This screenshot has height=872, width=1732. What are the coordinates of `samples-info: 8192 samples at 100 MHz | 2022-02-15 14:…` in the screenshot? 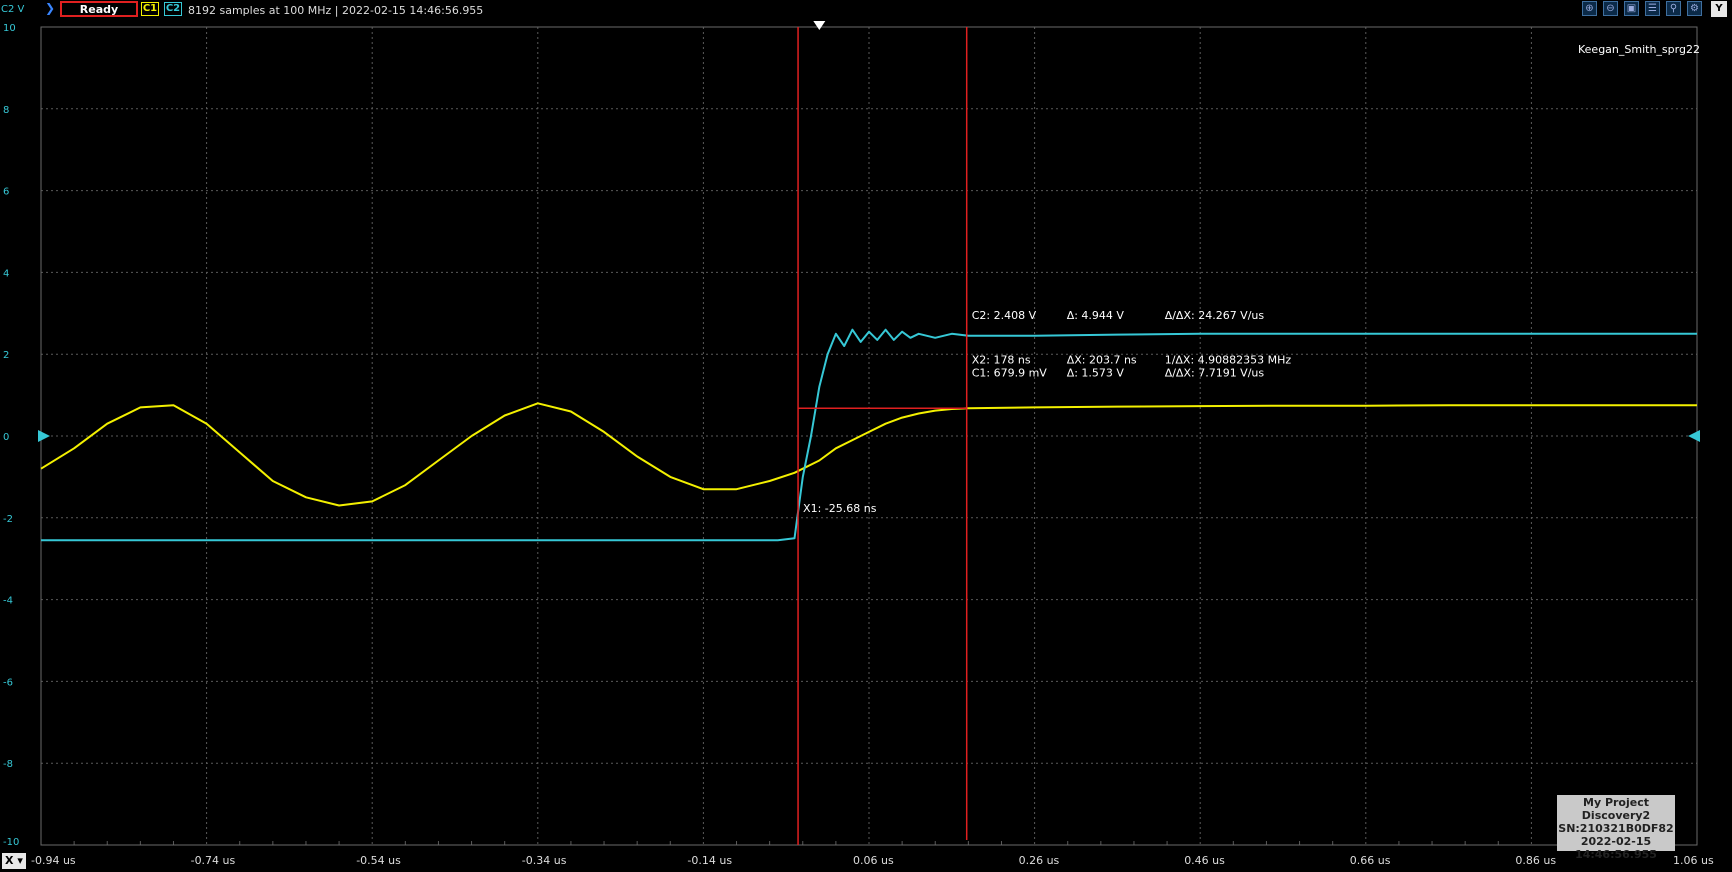 It's located at (336, 10).